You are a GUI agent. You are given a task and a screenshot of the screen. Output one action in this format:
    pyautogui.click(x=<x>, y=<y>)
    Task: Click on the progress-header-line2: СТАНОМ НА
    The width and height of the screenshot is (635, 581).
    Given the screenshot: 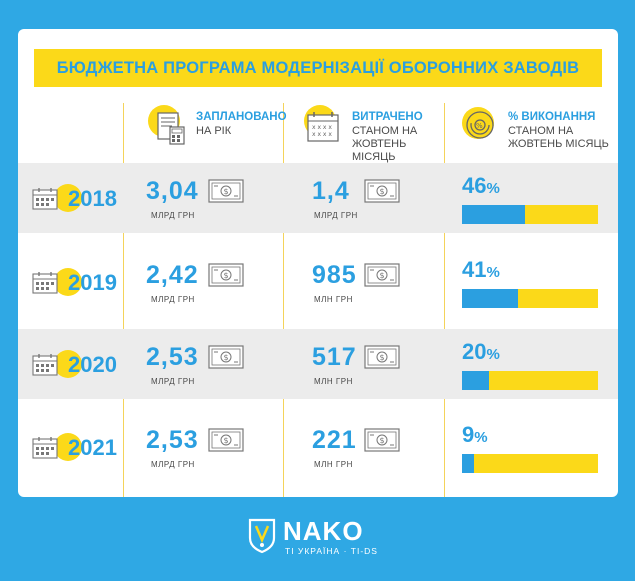 What is the action you would take?
    pyautogui.click(x=541, y=131)
    